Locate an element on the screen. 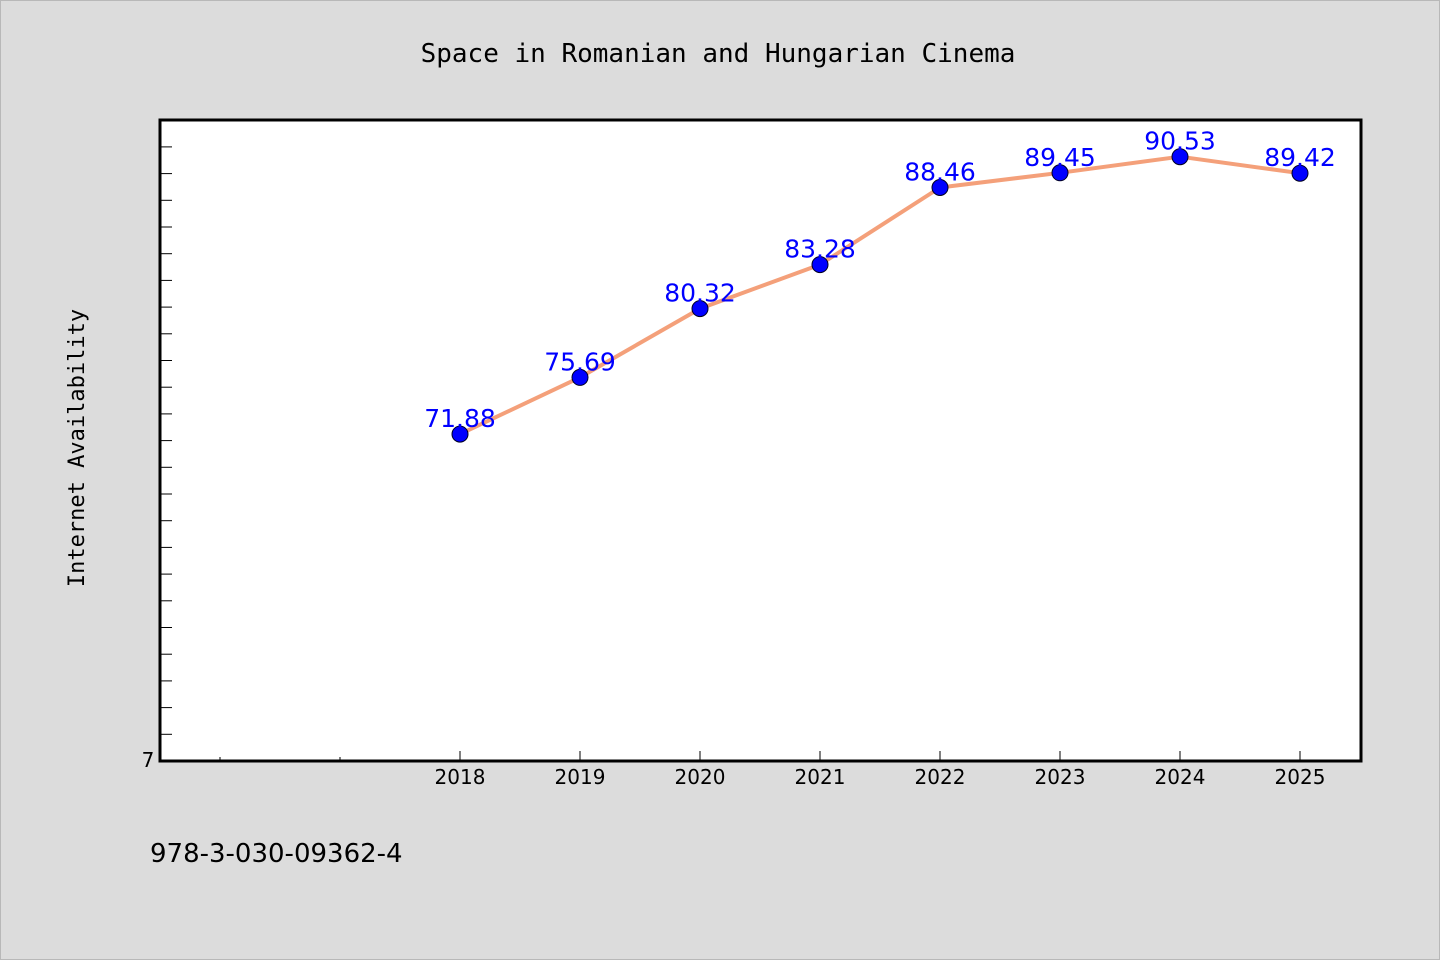 The height and width of the screenshot is (960, 1440). x-tick-label: 2019 is located at coordinates (580, 777).